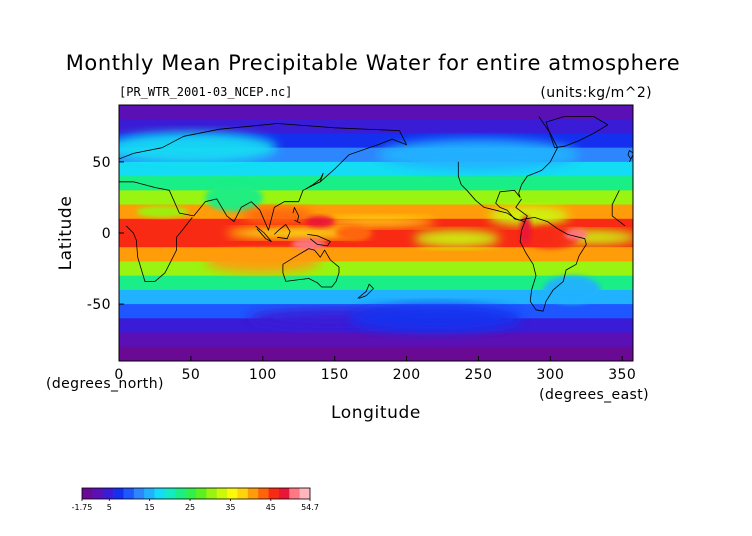  I want to click on y-axis-ticks: 50 0 -50, so click(105, 234).